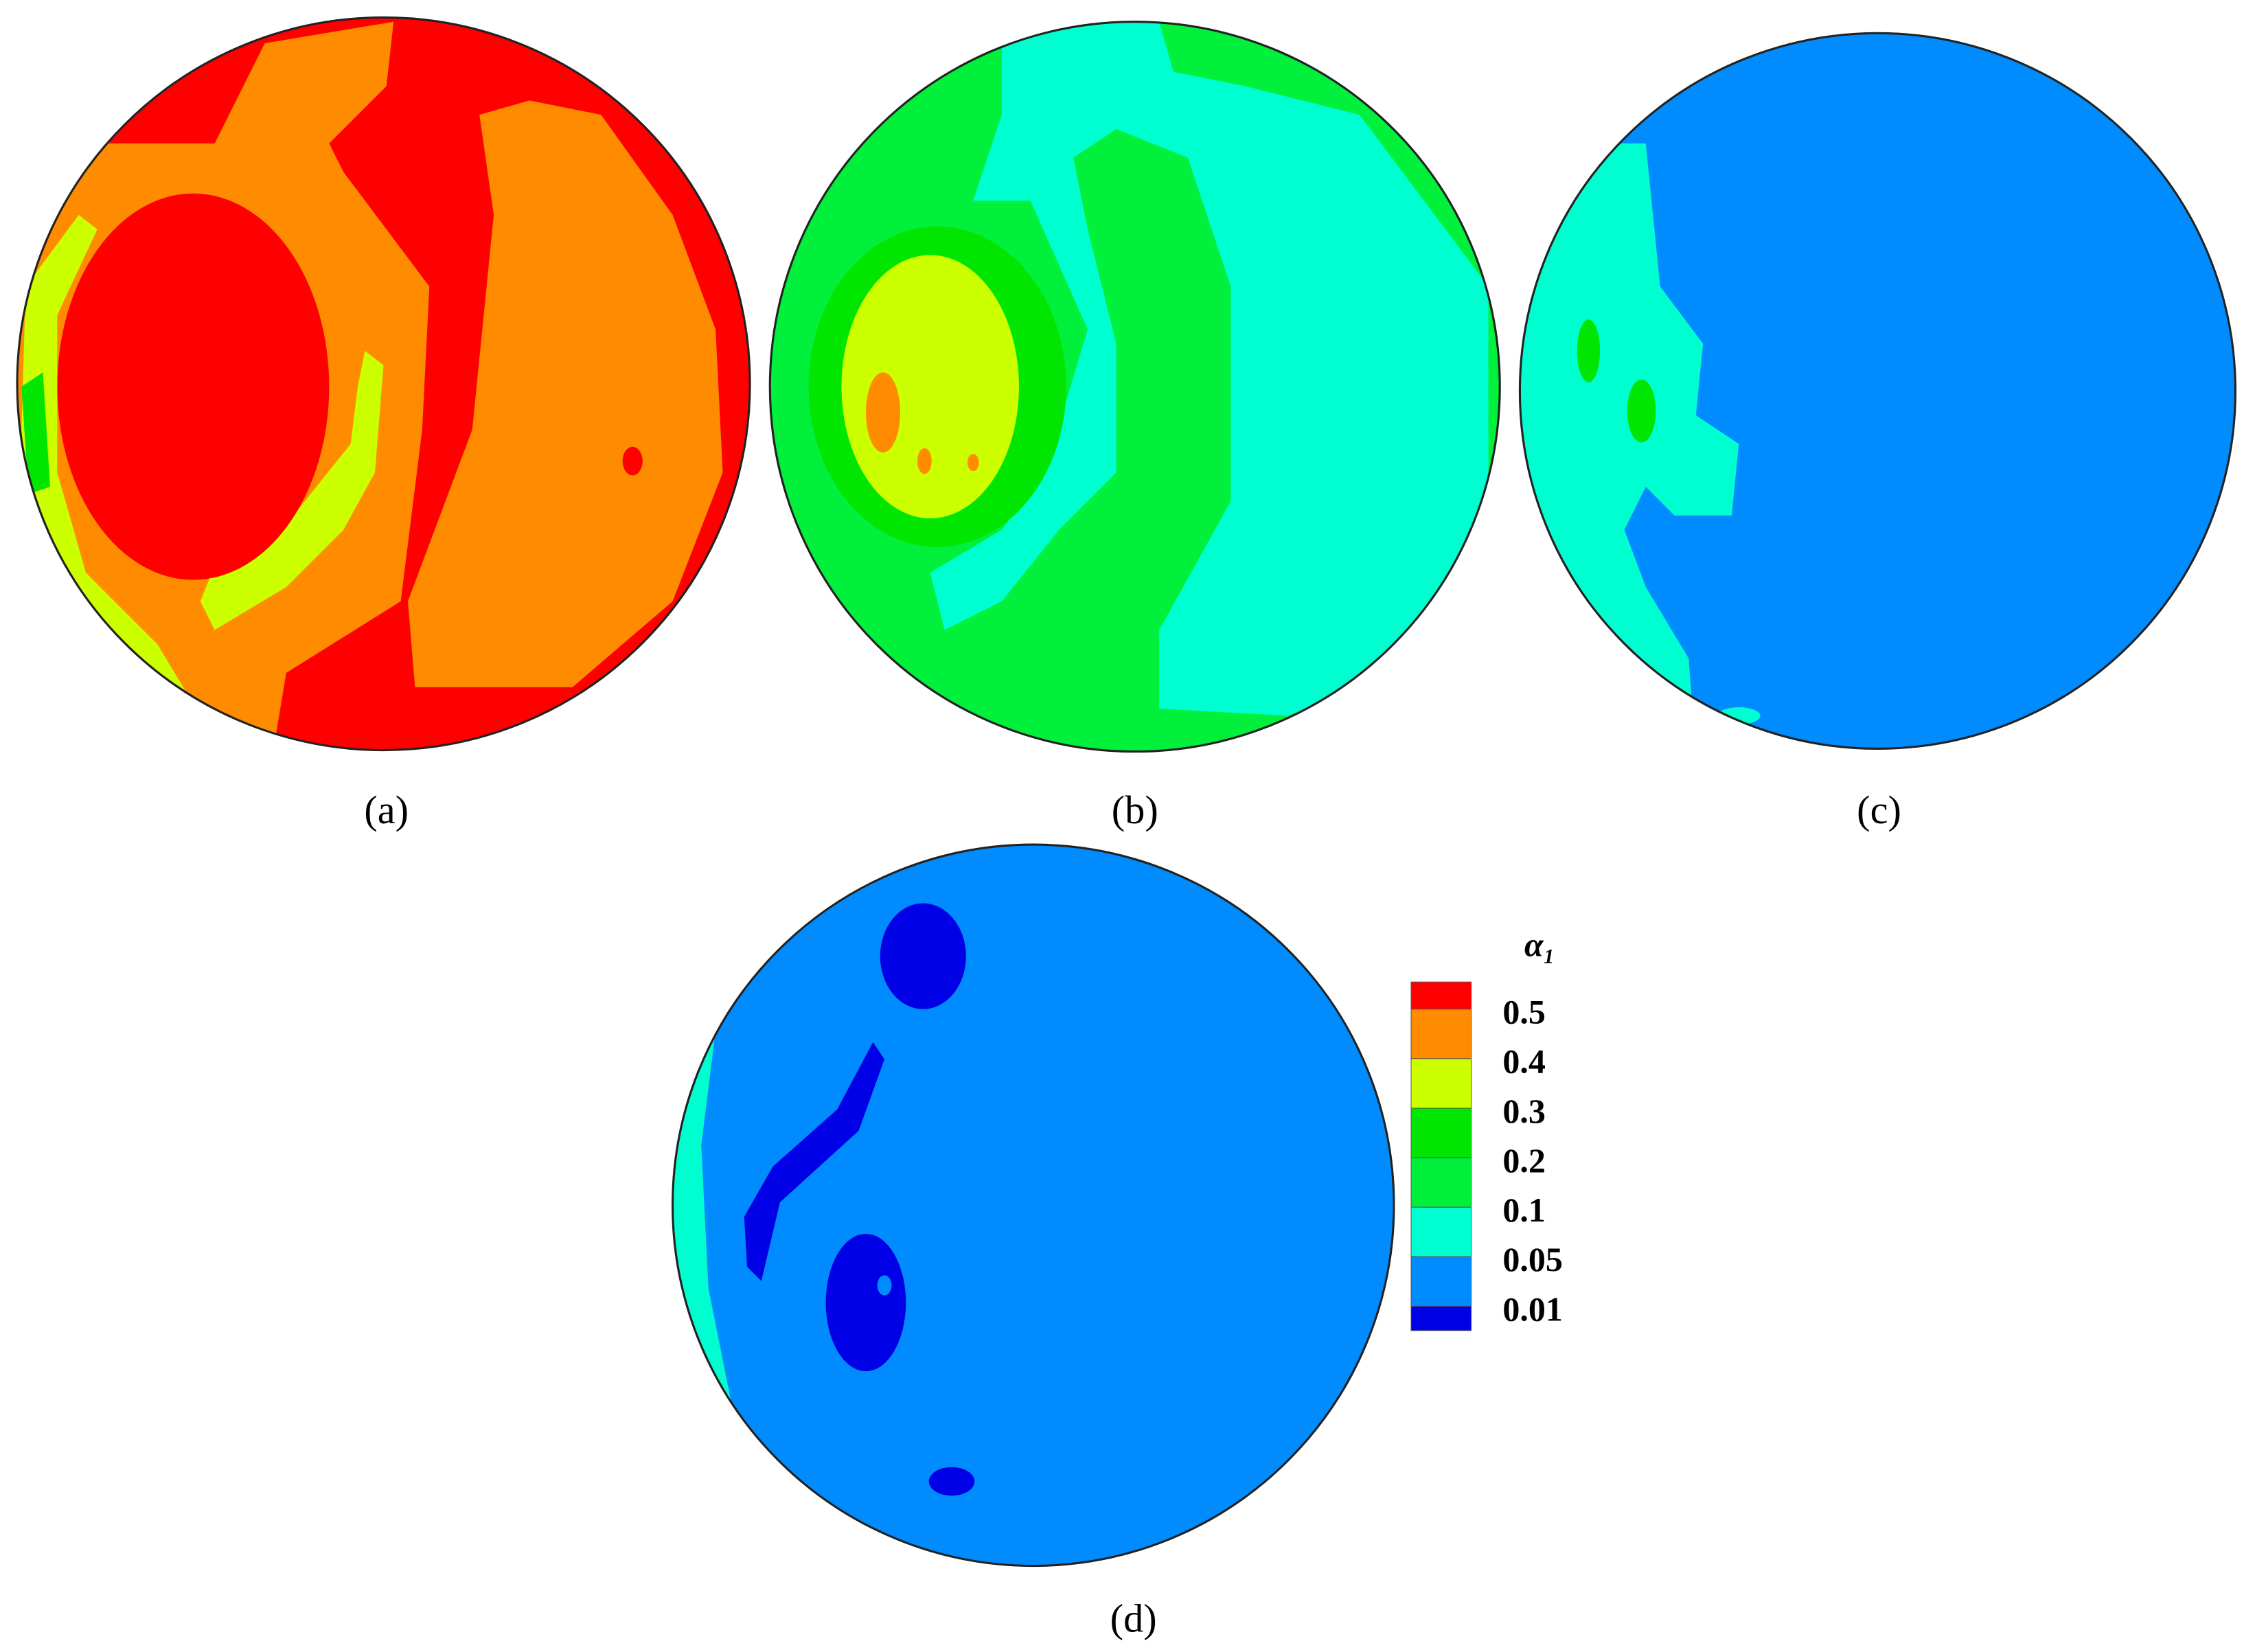 The height and width of the screenshot is (1652, 2244). I want to click on legend-level: 0.2, so click(1524, 1160).